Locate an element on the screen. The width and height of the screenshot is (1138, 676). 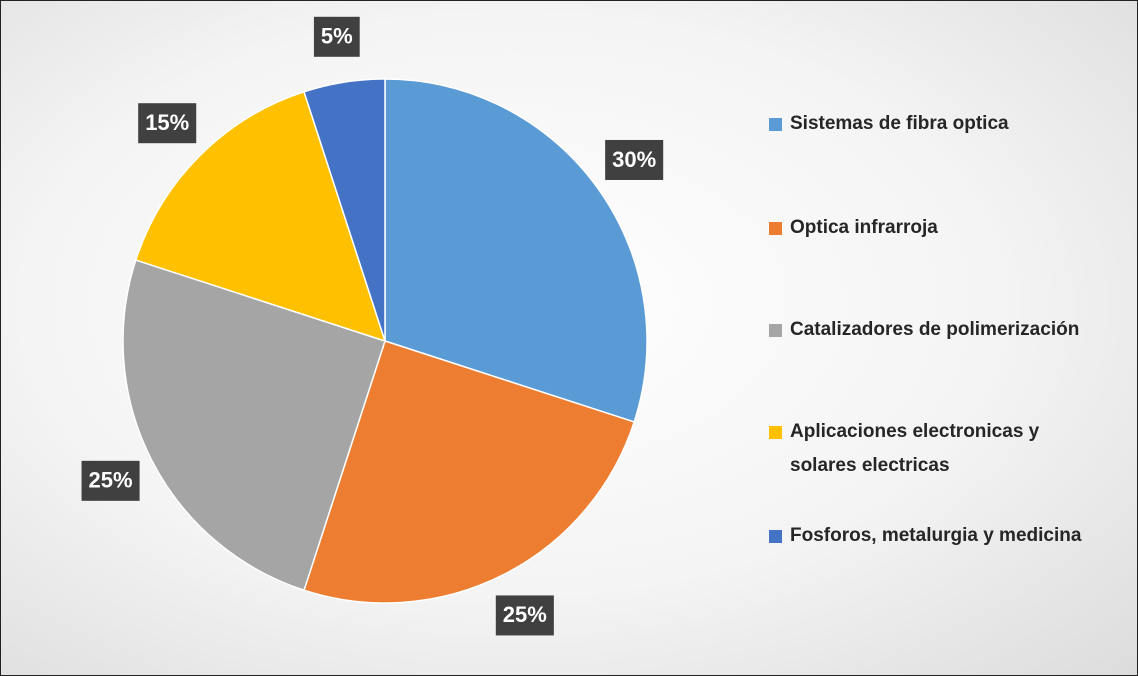
legend-label: Catalizadores de polimerización is located at coordinates (935, 329).